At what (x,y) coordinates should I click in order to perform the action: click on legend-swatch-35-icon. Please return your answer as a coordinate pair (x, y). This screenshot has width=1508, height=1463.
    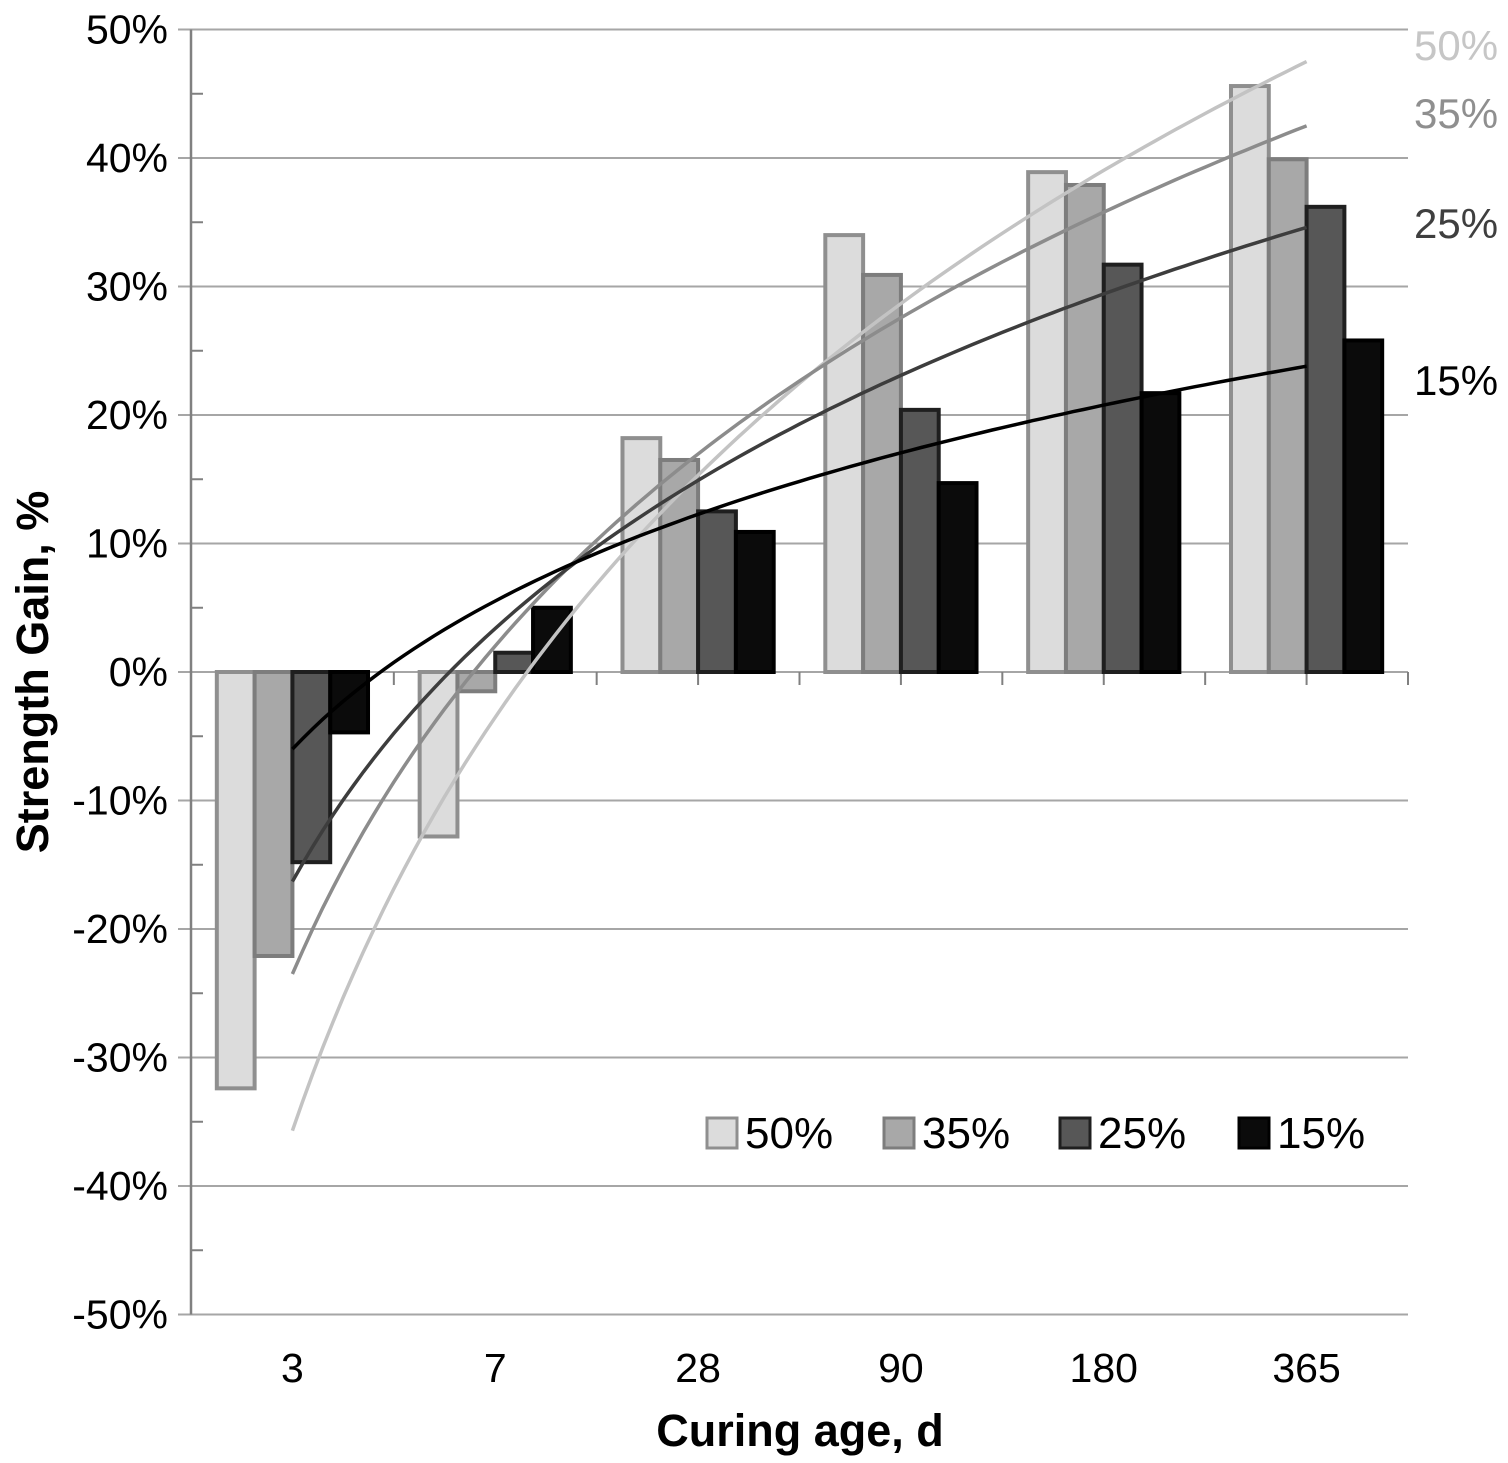
    Looking at the image, I should click on (899, 1133).